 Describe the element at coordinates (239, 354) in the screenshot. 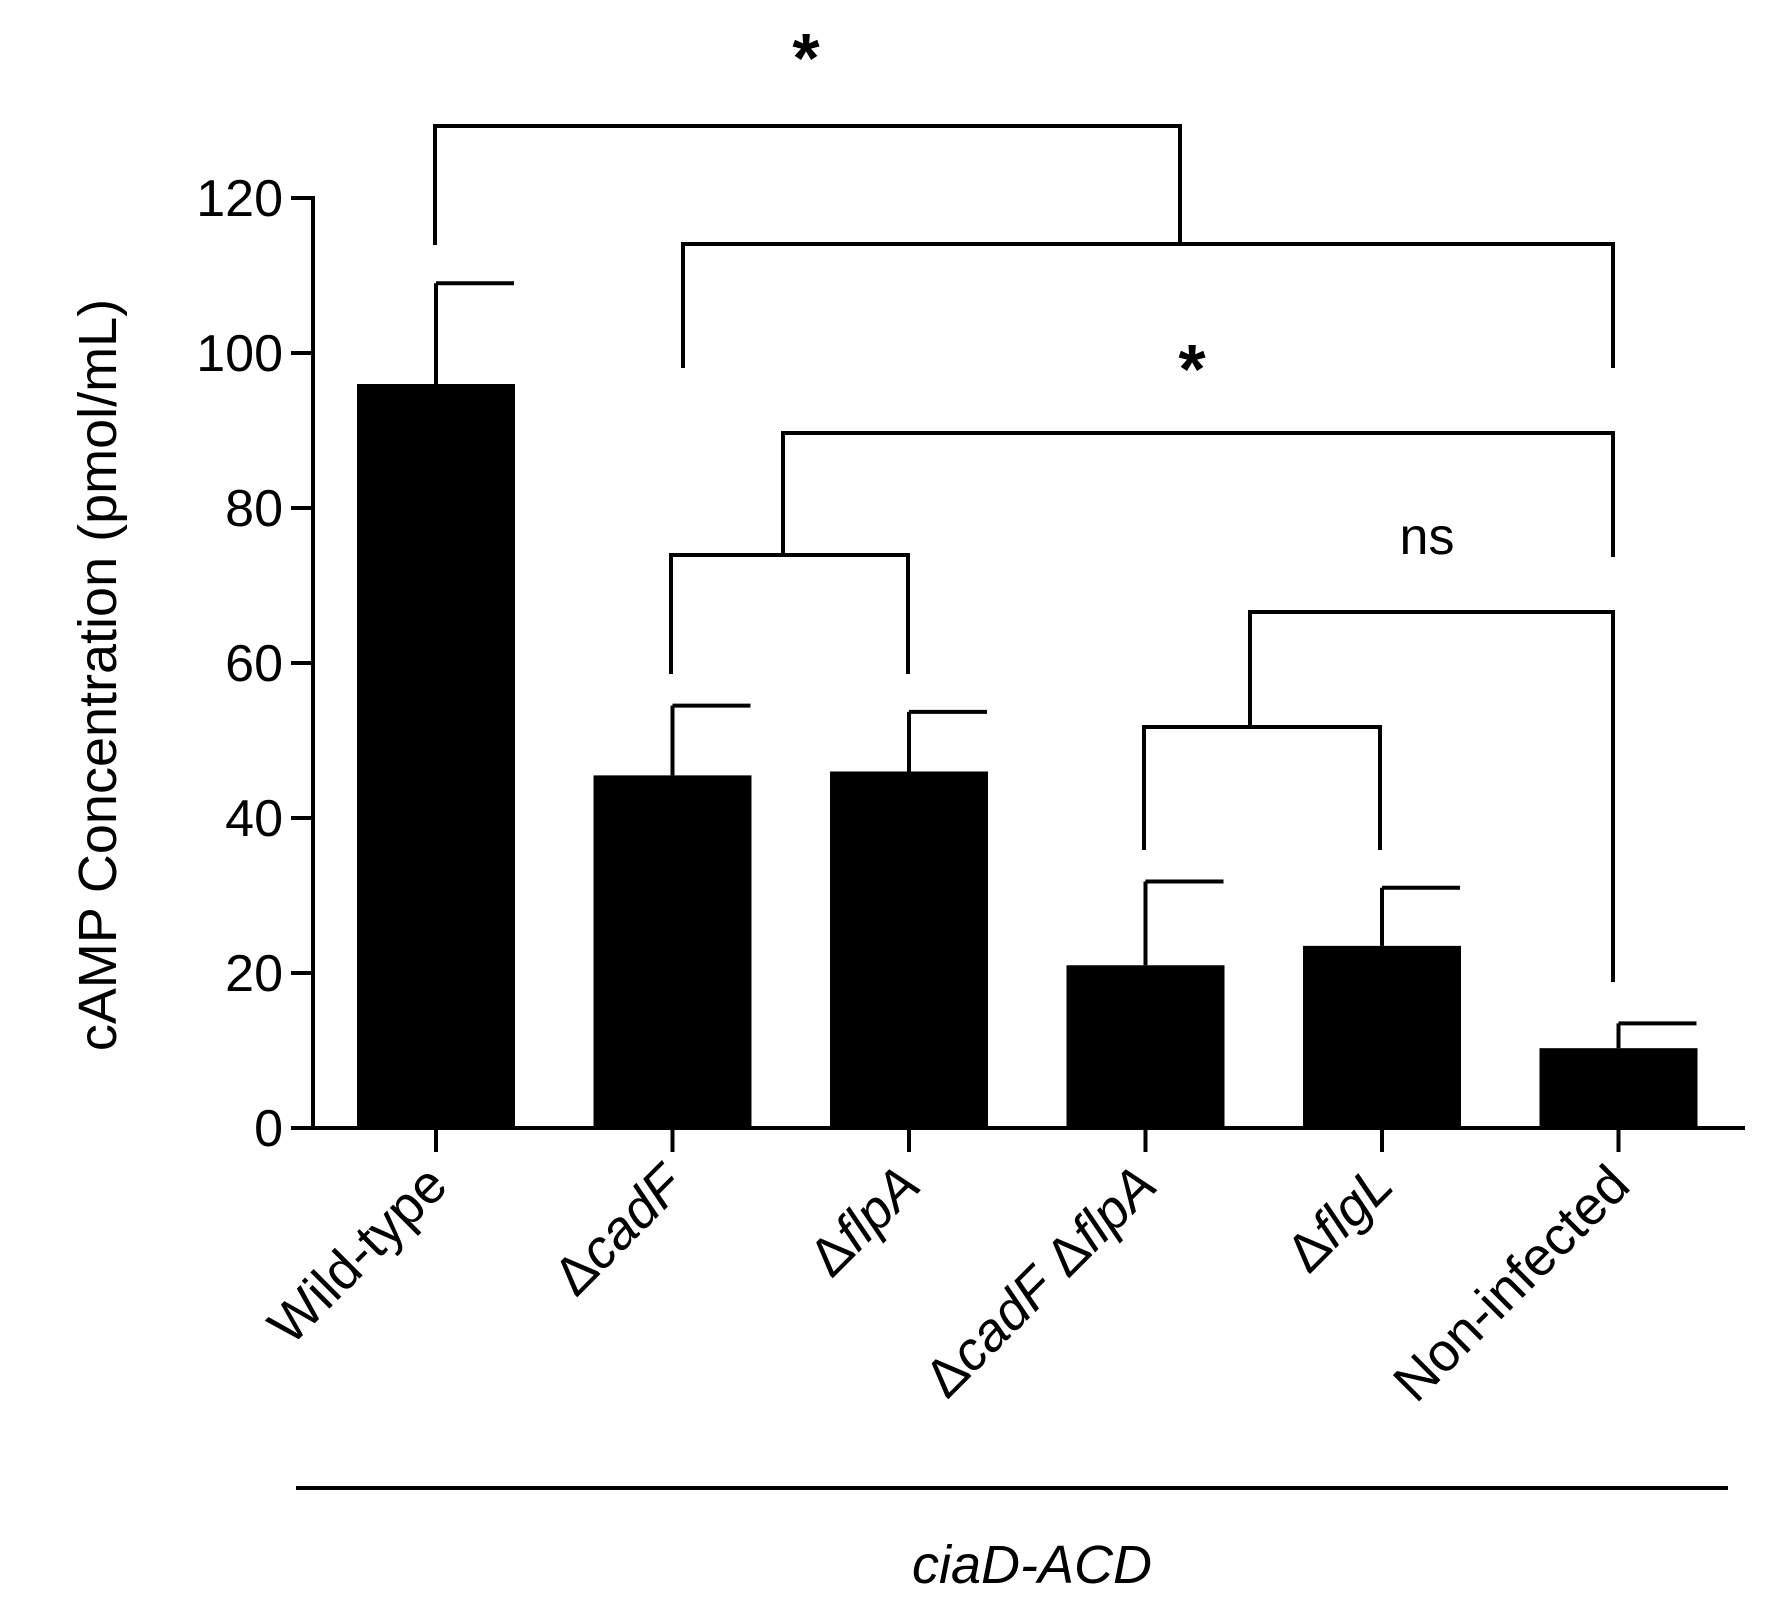

I see `y-tick-label: 100` at that location.